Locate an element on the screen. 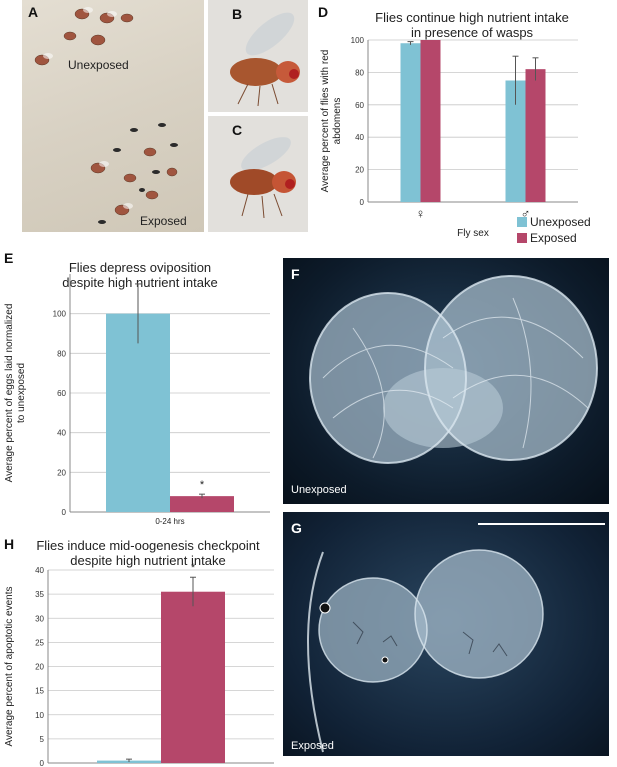 This screenshot has width=617, height=767. legend-label: Exposed is located at coordinates (553, 238).